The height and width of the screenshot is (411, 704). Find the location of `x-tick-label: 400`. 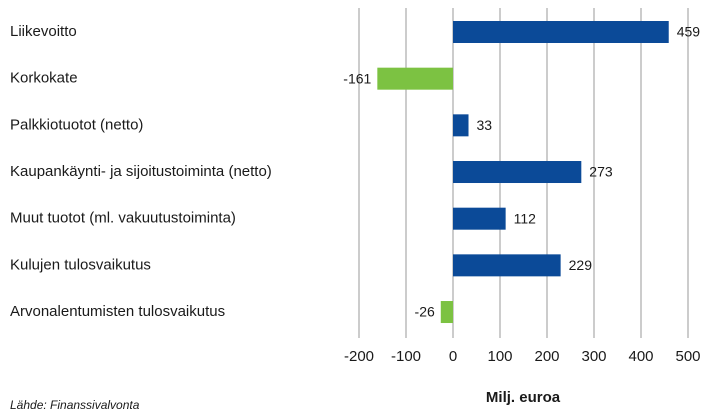

x-tick-label: 400 is located at coordinates (640, 356).